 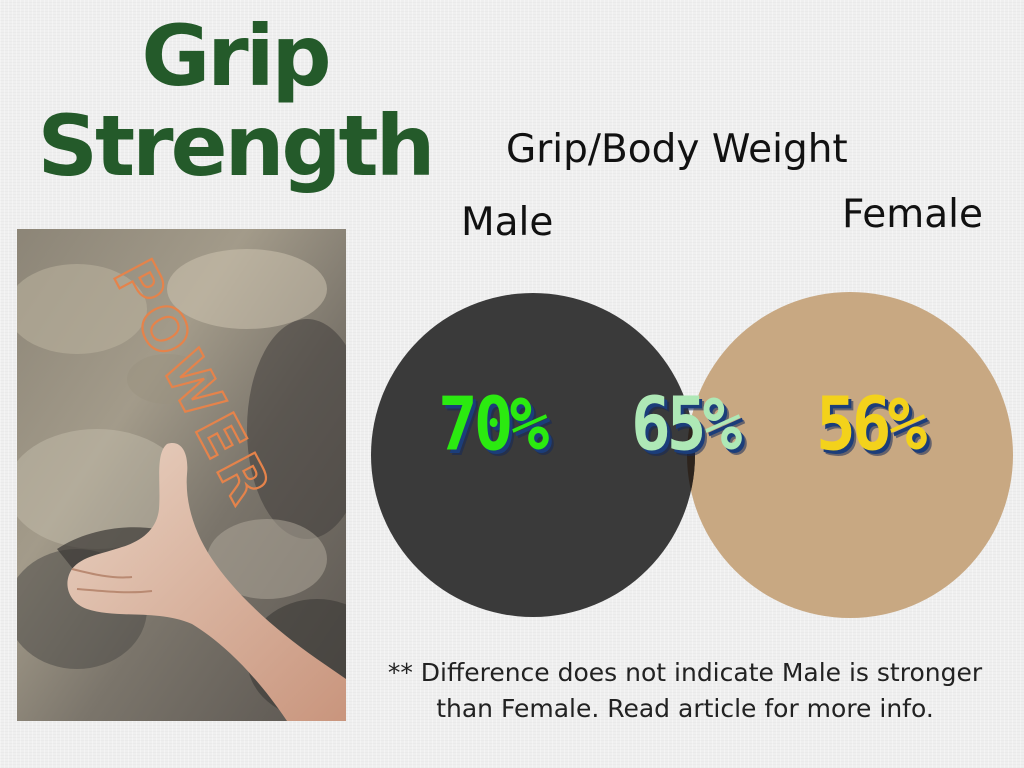 What do you see at coordinates (507, 222) in the screenshot?
I see `male-label: Male` at bounding box center [507, 222].